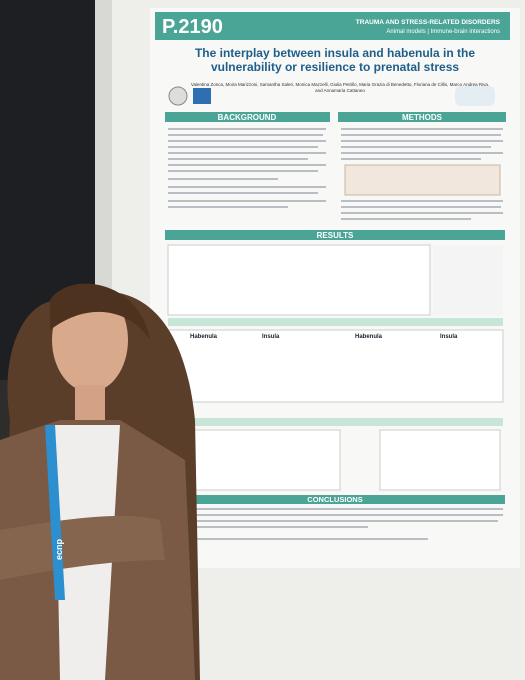 This screenshot has height=680, width=525. Describe the element at coordinates (59, 549) in the screenshot. I see `lanyard-text: ecnp` at that location.